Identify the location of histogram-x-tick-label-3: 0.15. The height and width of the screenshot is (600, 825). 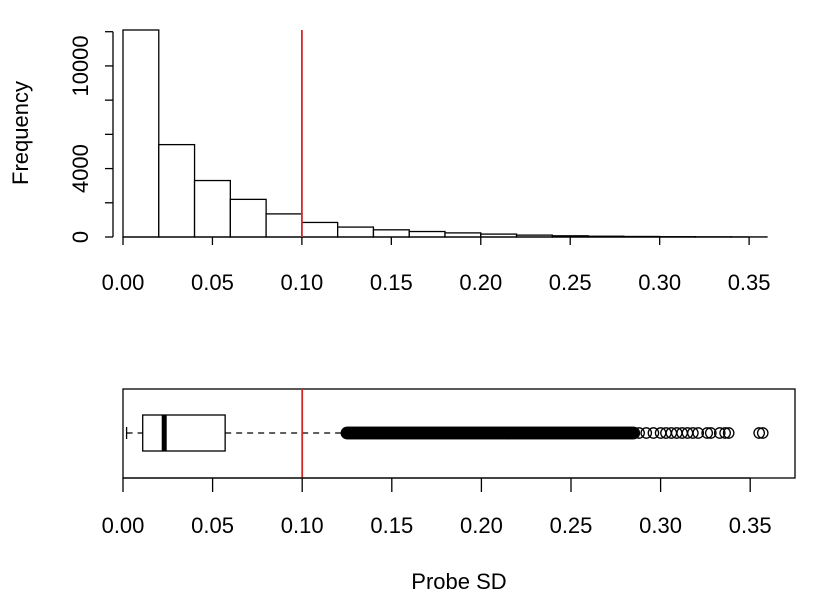
(391, 282).